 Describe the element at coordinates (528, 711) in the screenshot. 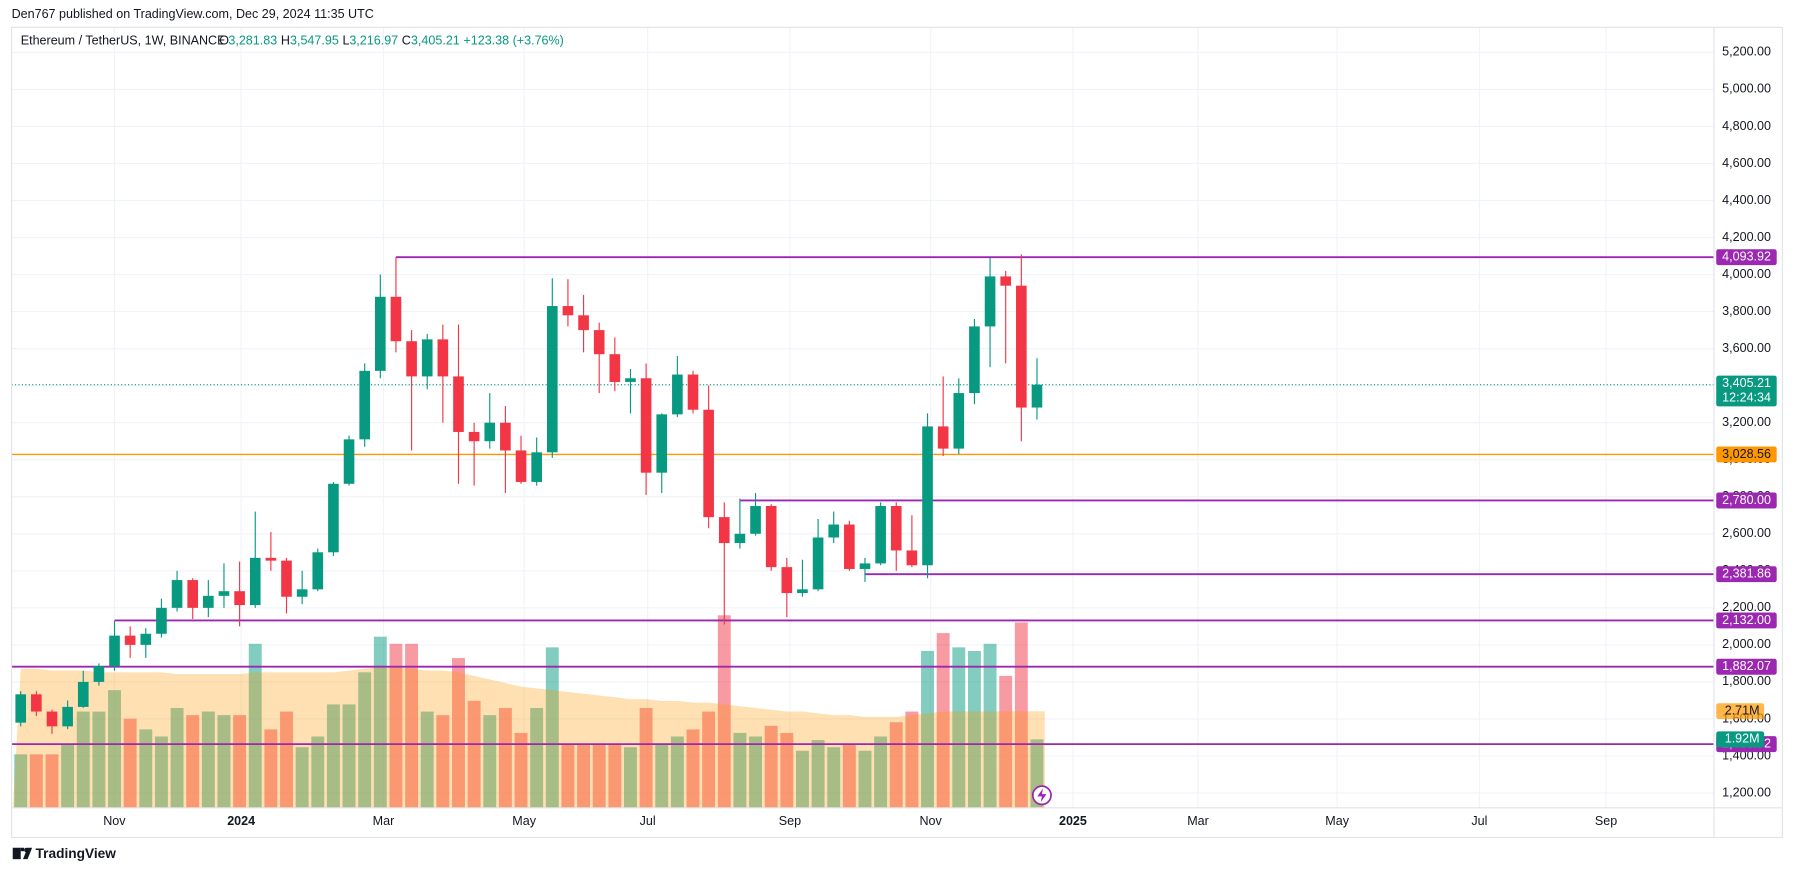

I see `volume-pane` at that location.